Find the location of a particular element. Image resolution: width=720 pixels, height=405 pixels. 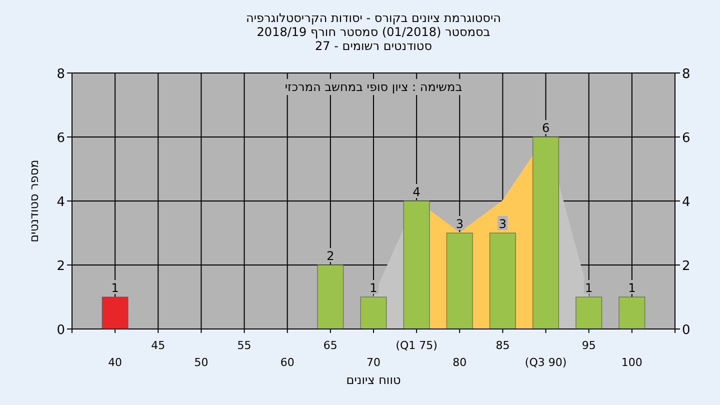

x-tick-label: 60 is located at coordinates (287, 362).